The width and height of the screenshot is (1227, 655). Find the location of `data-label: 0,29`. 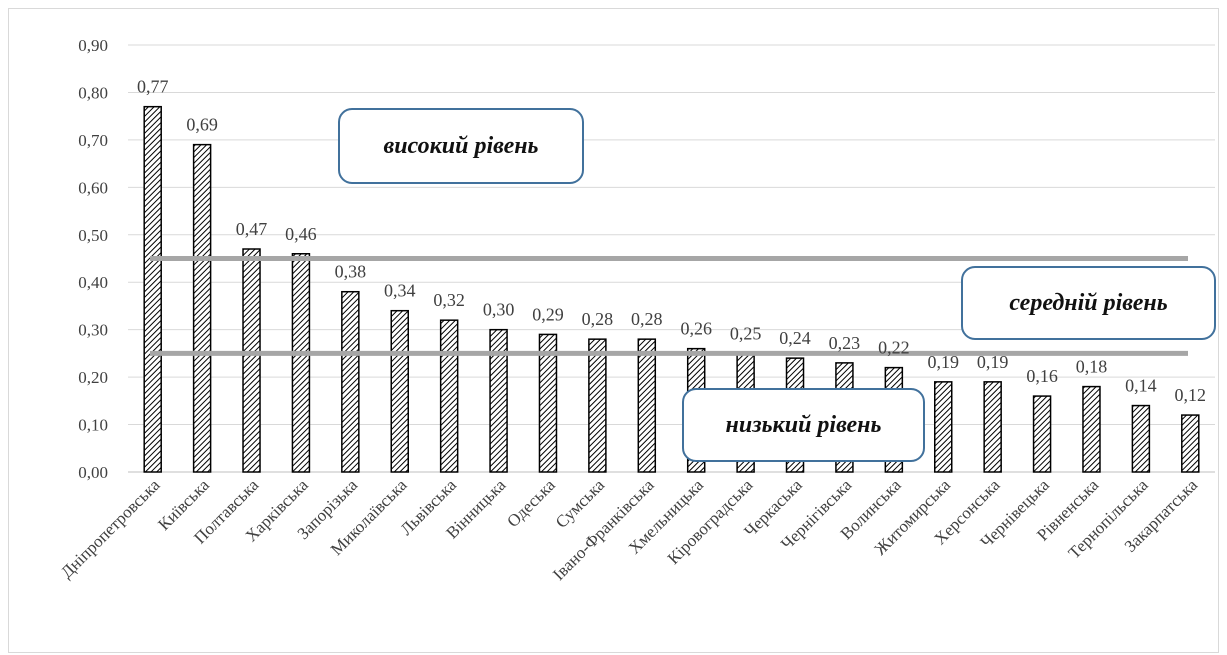

data-label: 0,29 is located at coordinates (548, 314).